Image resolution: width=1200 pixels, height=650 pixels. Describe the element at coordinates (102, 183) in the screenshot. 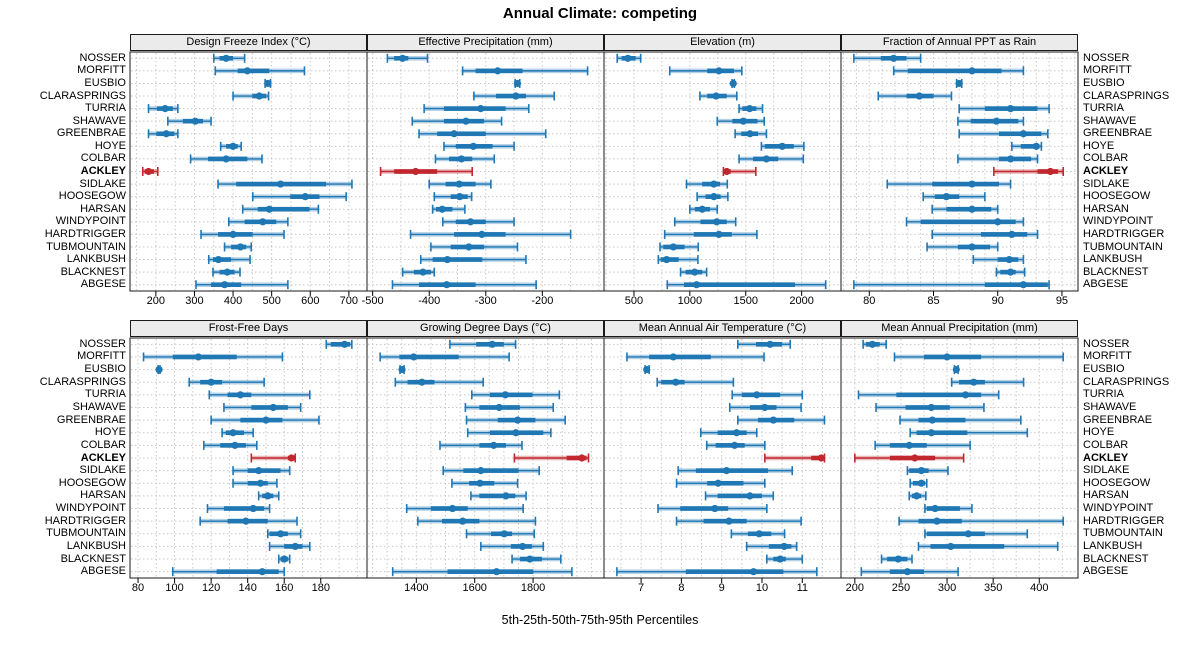

I see `station-label-left-sidlake: SIDLAKE` at that location.